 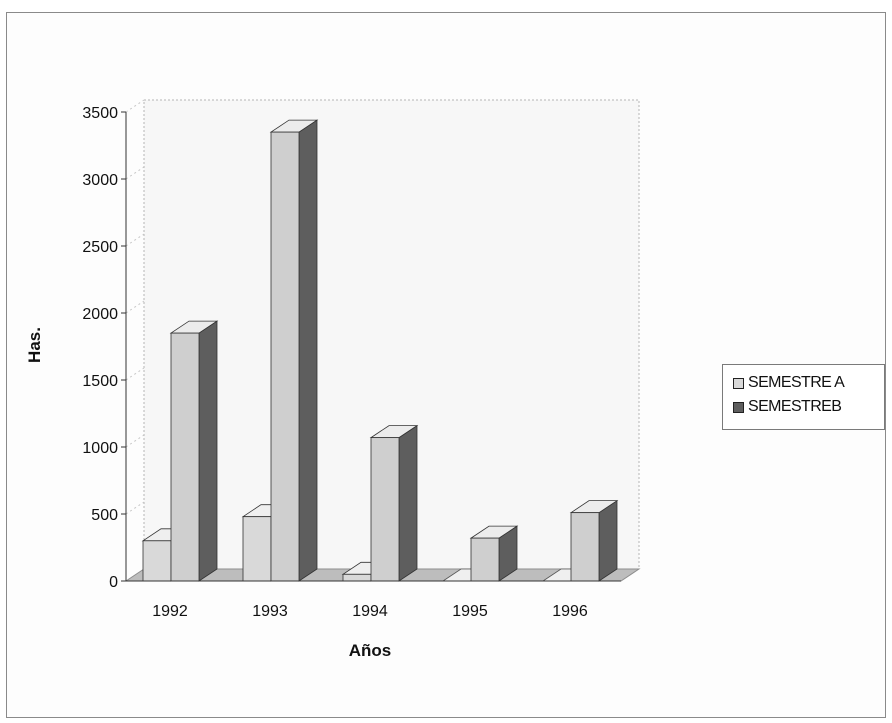 What do you see at coordinates (738, 383) in the screenshot?
I see `legend-swatch-series-a` at bounding box center [738, 383].